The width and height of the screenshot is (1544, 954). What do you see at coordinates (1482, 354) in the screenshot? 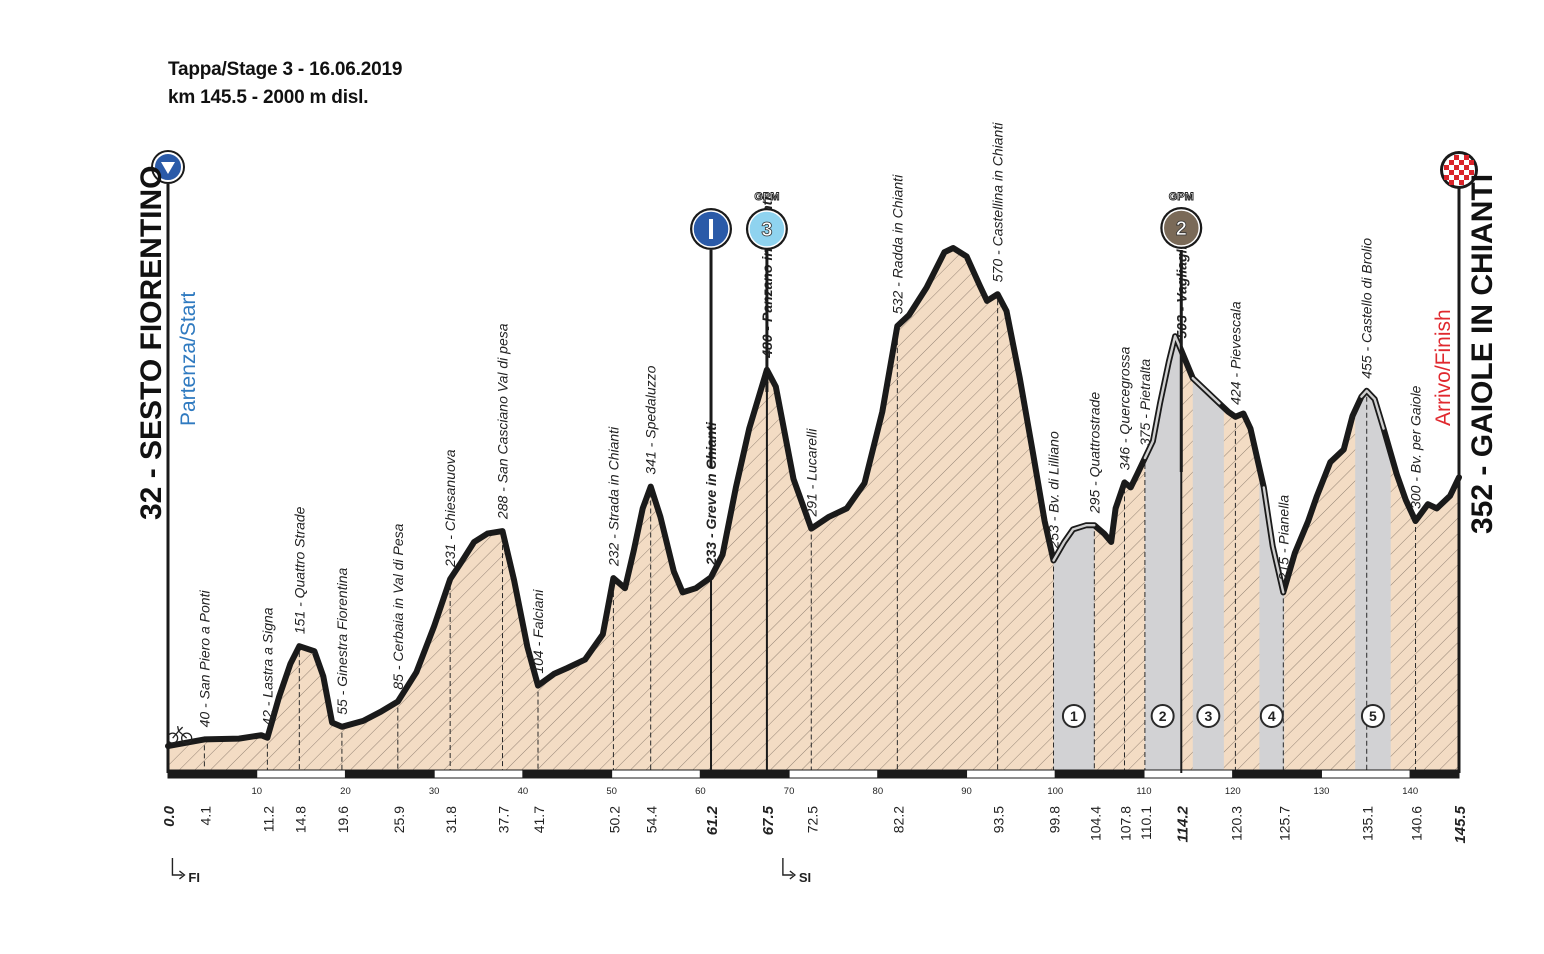
I see `finish-town-name: 352 - GAIOLE IN CHIANTI` at bounding box center [1482, 354].